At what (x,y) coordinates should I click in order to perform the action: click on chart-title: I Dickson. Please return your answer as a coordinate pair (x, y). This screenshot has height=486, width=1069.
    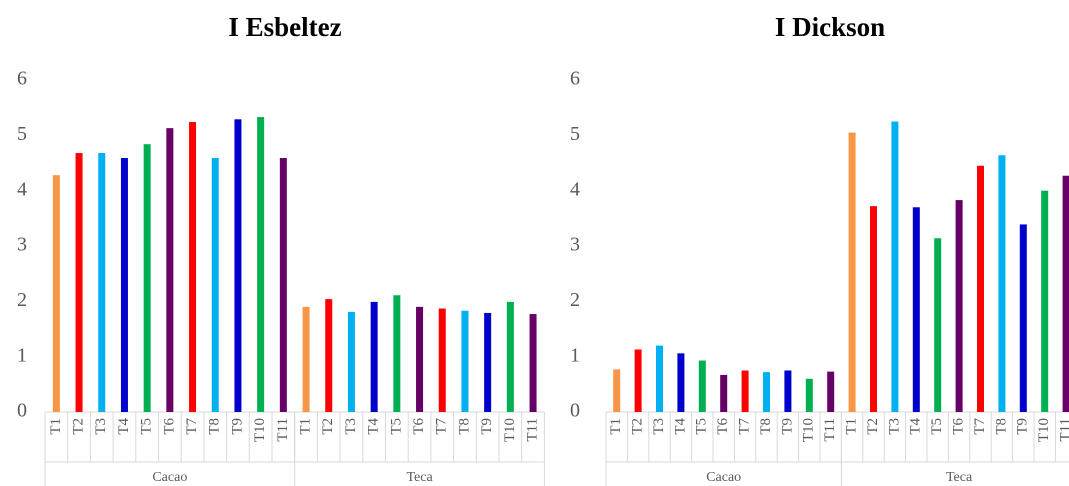
    Looking at the image, I should click on (830, 27).